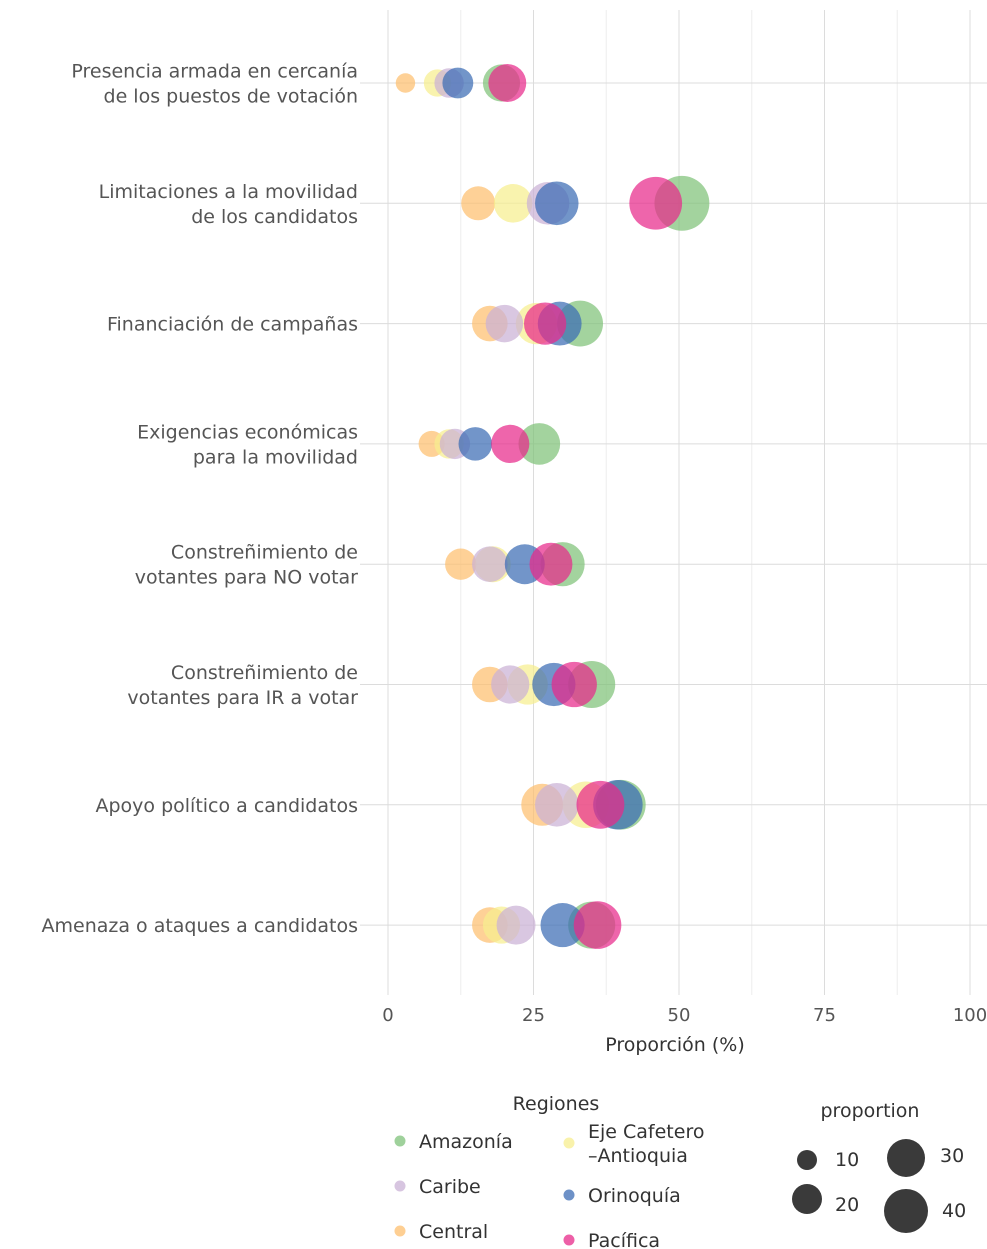 This screenshot has width=987, height=1249. Describe the element at coordinates (646, 1132) in the screenshot. I see `legend-label: Eje Cafetero` at that location.